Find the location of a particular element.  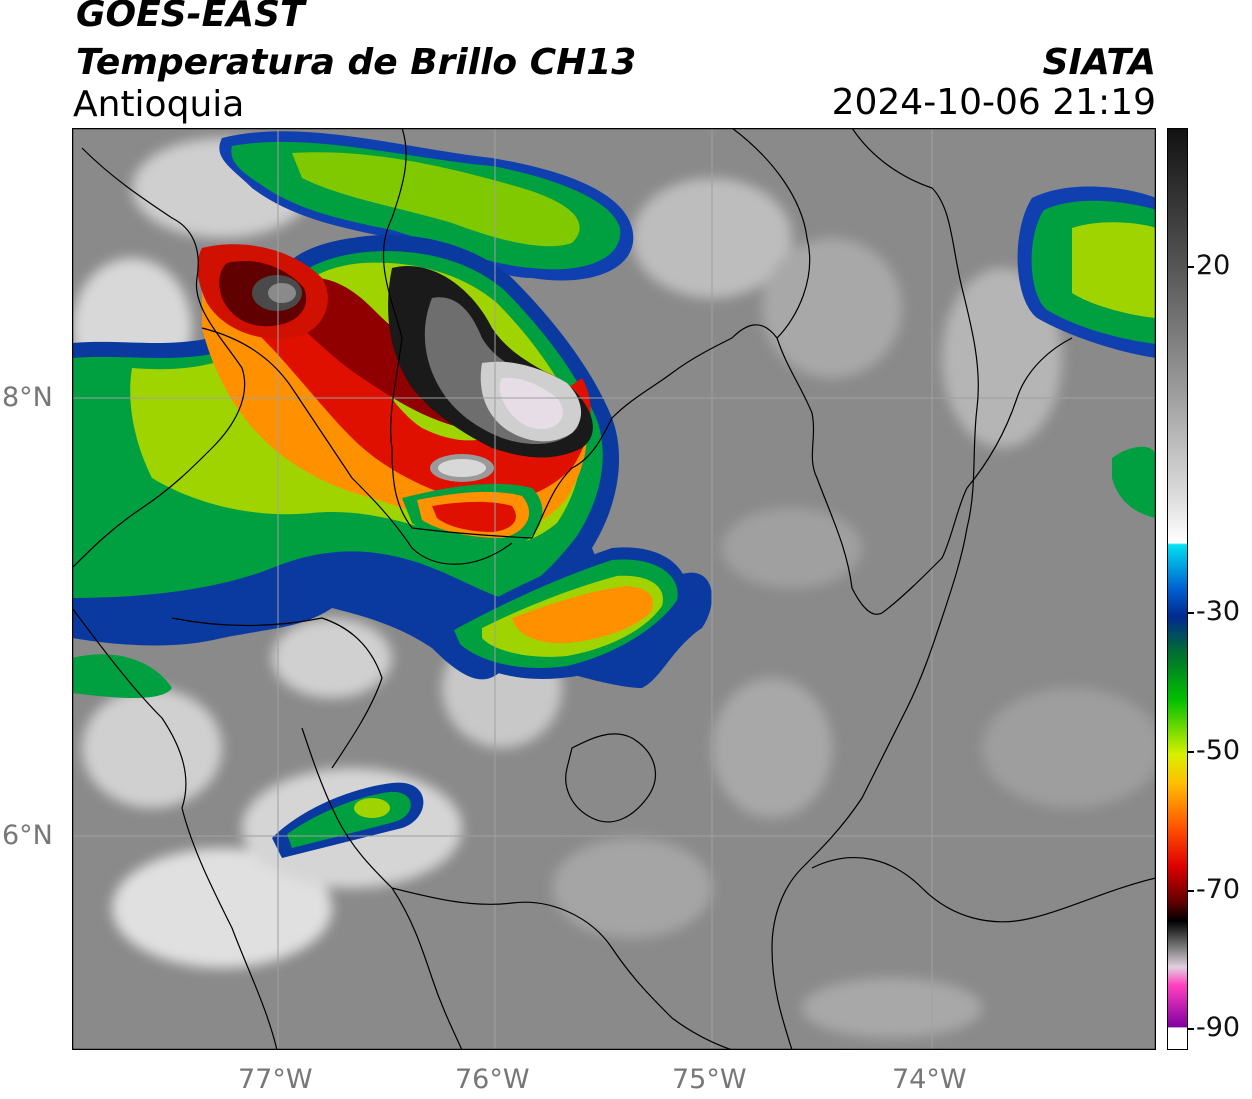

colorbar-tick-label: 20 is located at coordinates (1213, 265).